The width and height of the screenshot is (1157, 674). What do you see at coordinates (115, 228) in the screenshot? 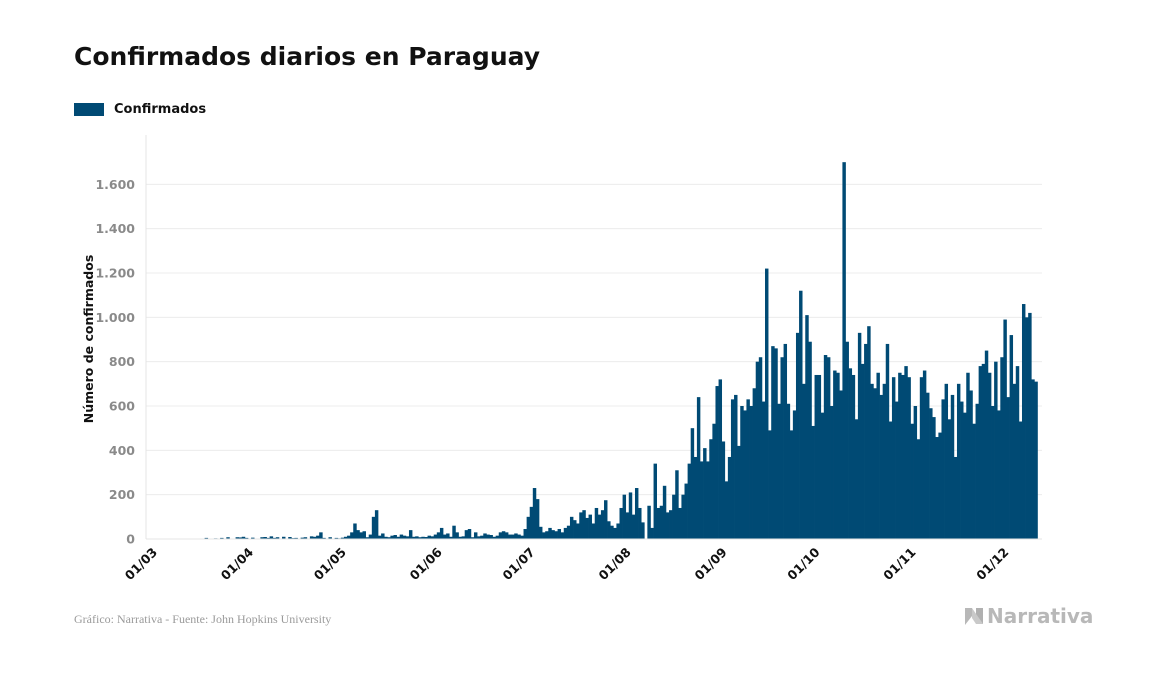
I see `y-tick-label: 1.400` at bounding box center [115, 228].